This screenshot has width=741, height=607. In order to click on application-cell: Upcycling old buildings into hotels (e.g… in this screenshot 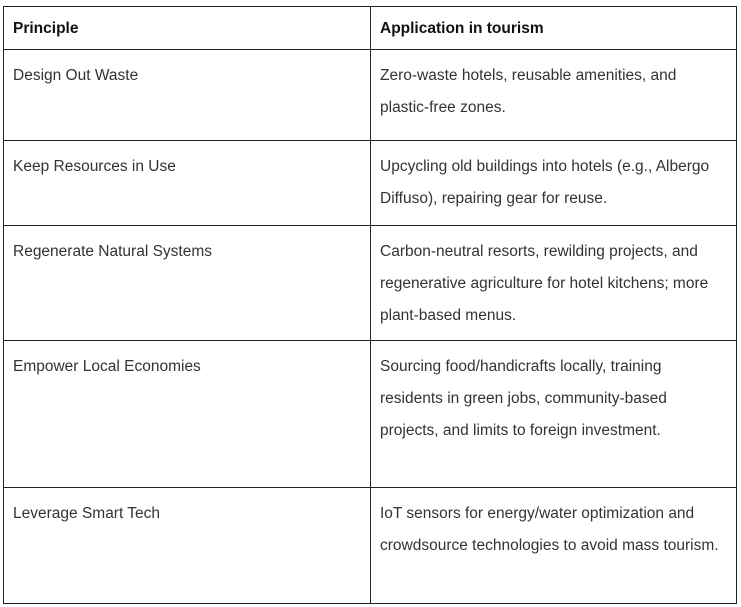, I will do `click(553, 183)`.